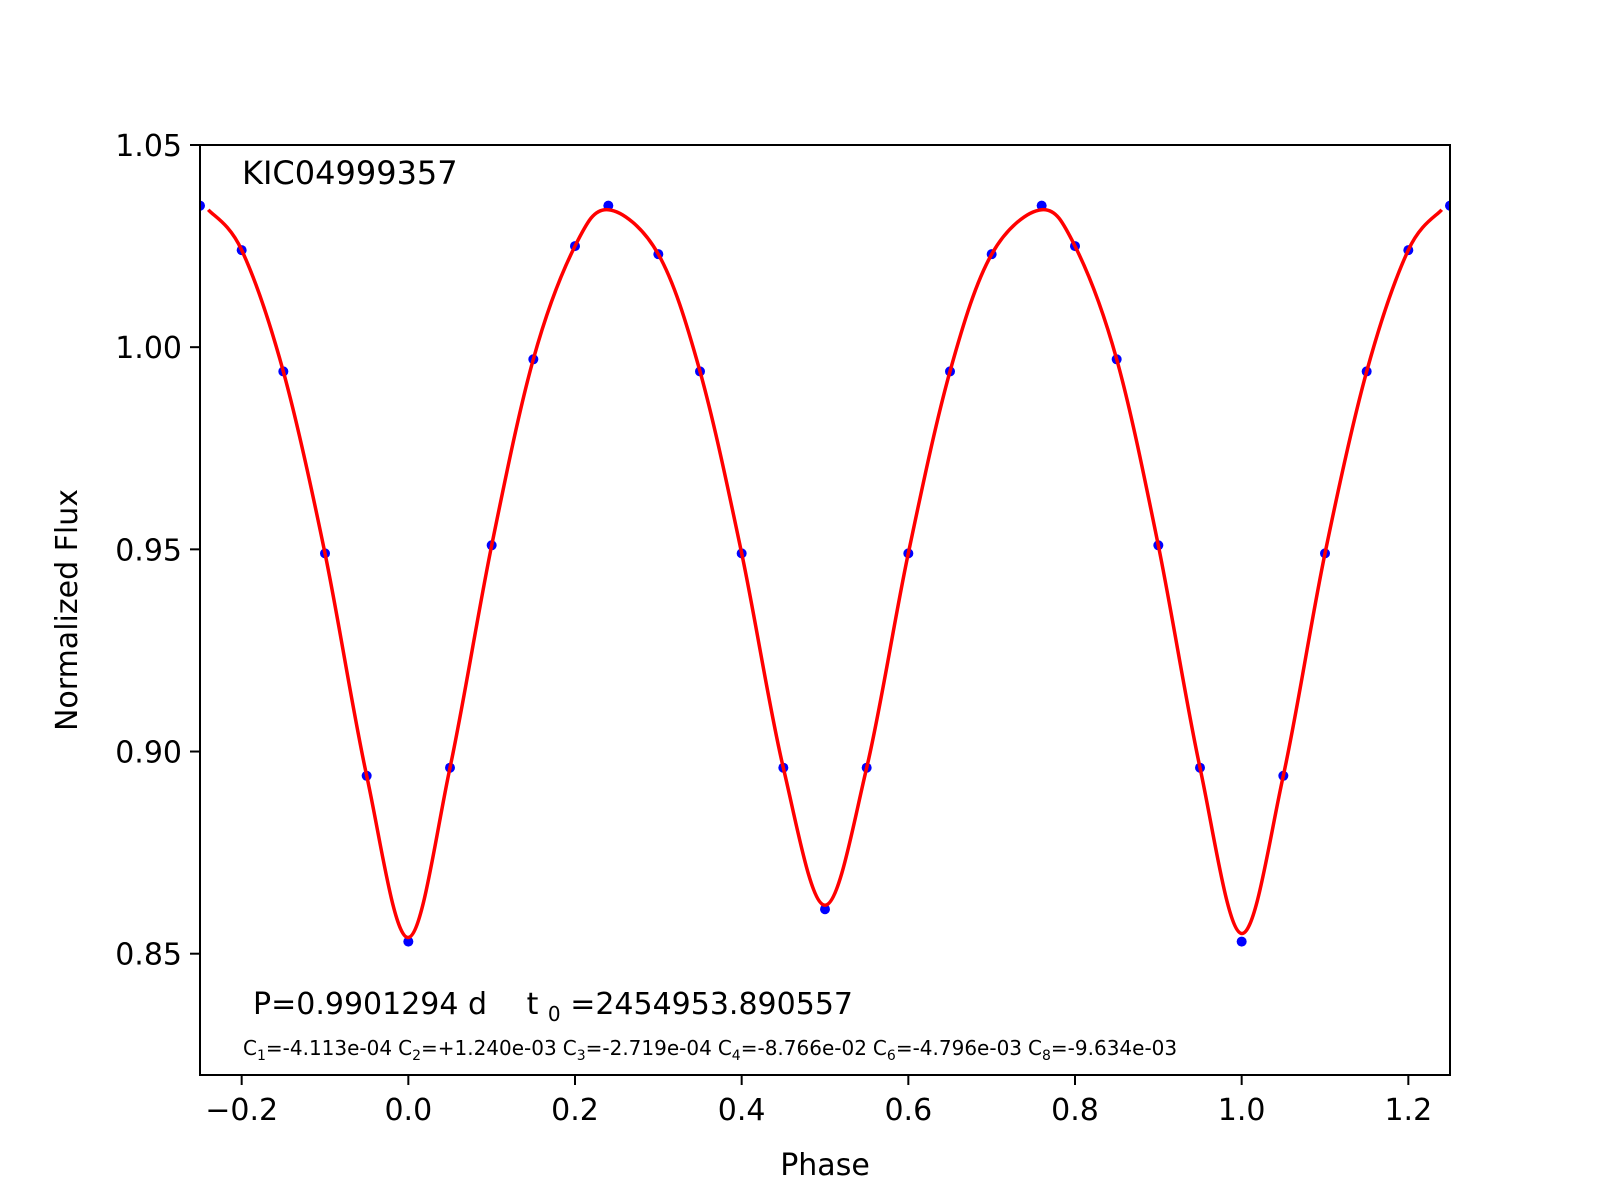 The height and width of the screenshot is (1200, 1600). What do you see at coordinates (804, 1048) in the screenshot?
I see `coef-value: =-8.766e-02` at bounding box center [804, 1048].